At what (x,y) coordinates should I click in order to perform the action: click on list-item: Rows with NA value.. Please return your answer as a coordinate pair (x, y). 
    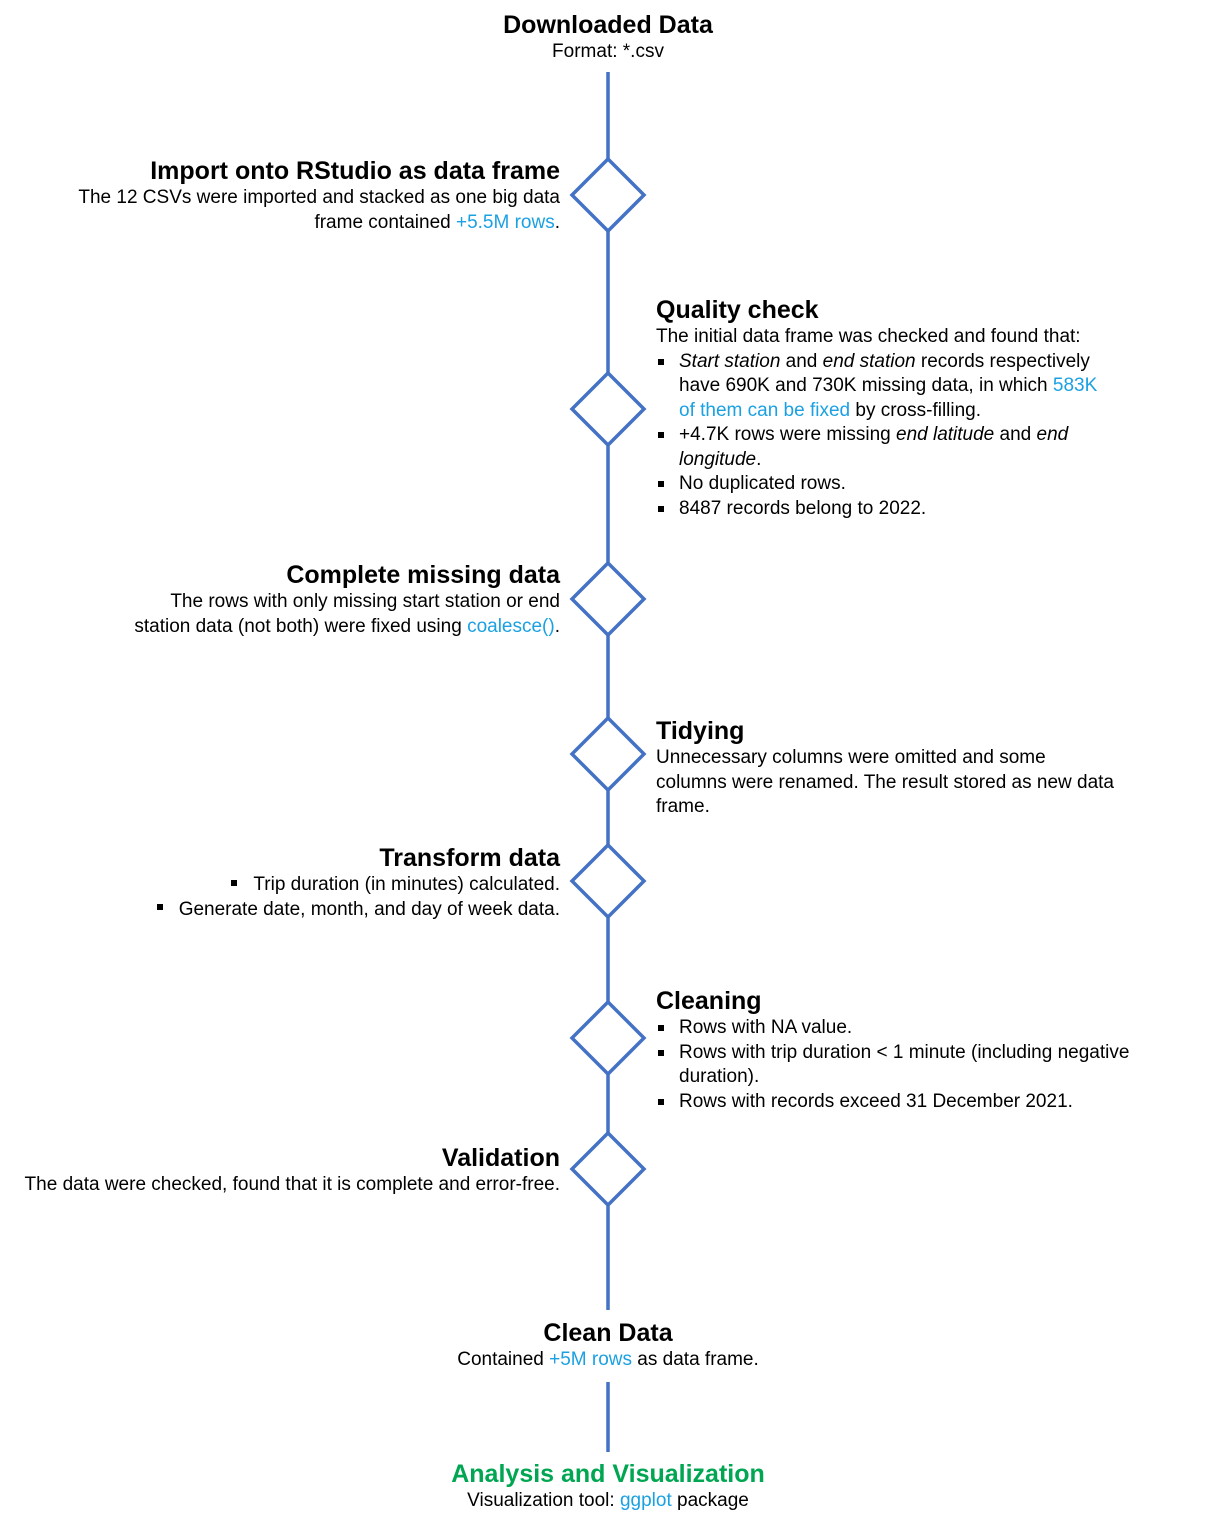
    Looking at the image, I should click on (916, 1028).